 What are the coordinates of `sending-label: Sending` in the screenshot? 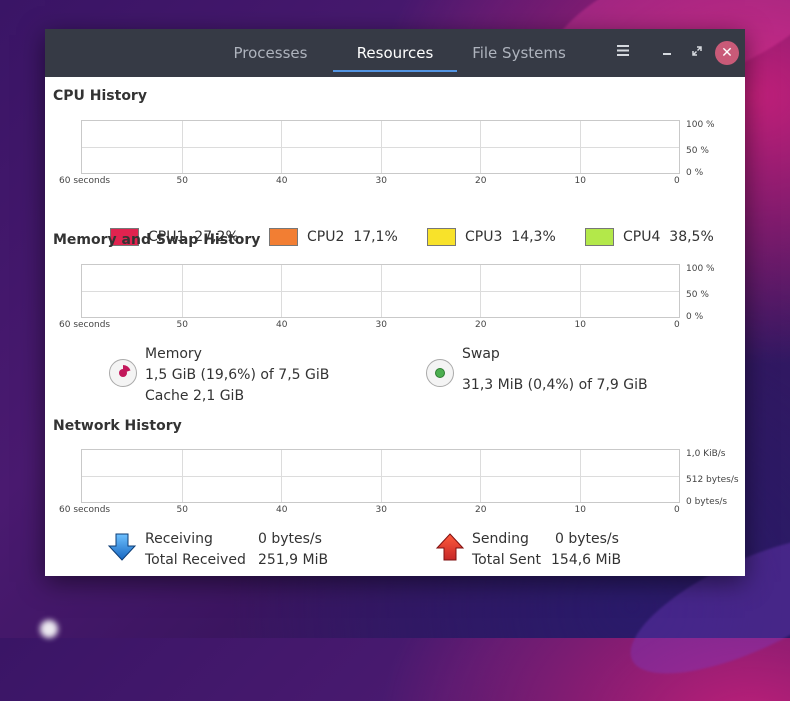 It's located at (500, 539).